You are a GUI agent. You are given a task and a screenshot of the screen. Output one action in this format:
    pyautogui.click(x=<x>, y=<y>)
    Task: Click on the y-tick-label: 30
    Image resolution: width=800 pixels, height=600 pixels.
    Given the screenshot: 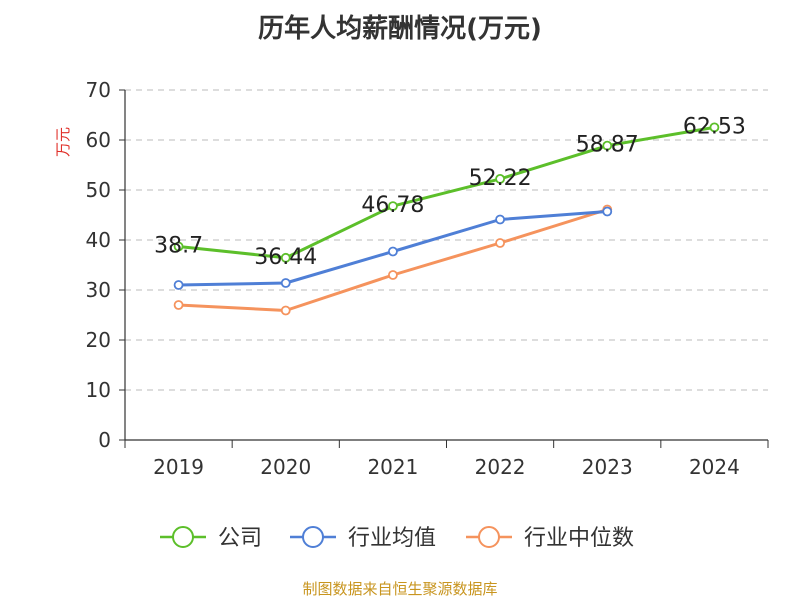 What is the action you would take?
    pyautogui.click(x=98, y=290)
    